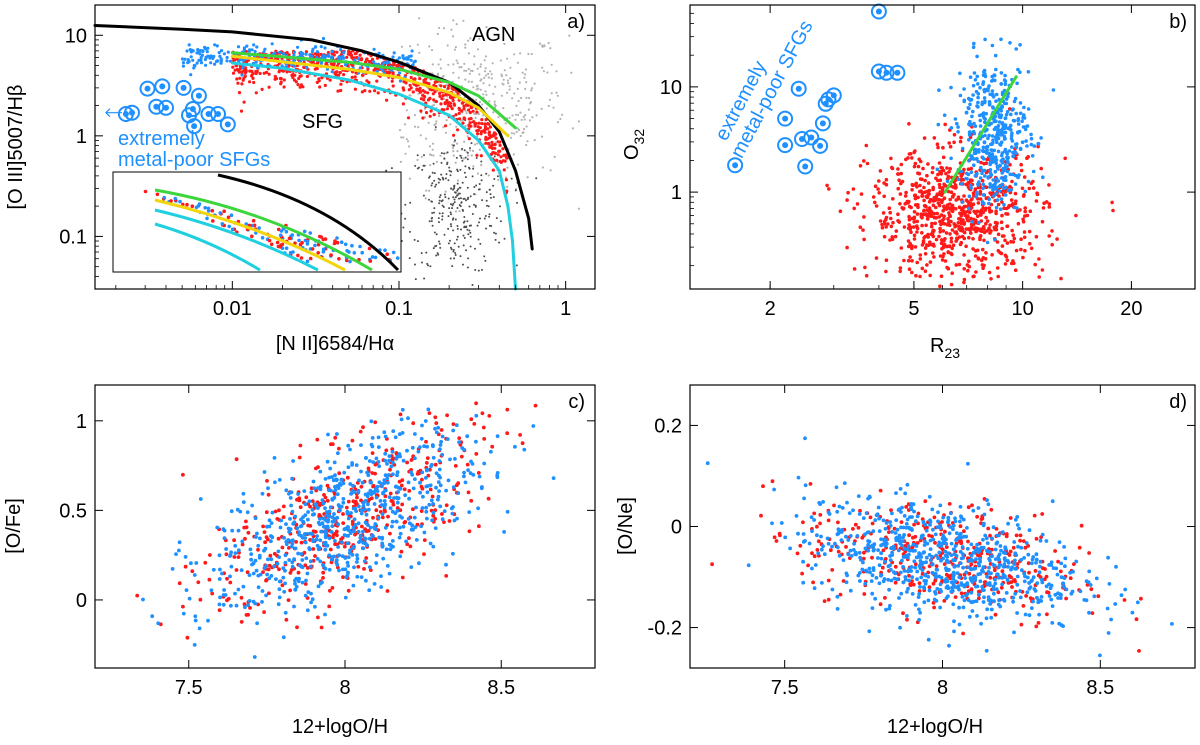  Describe the element at coordinates (14, 526) in the screenshot. I see `panel-c-ylabel: [O/Fe]` at that location.